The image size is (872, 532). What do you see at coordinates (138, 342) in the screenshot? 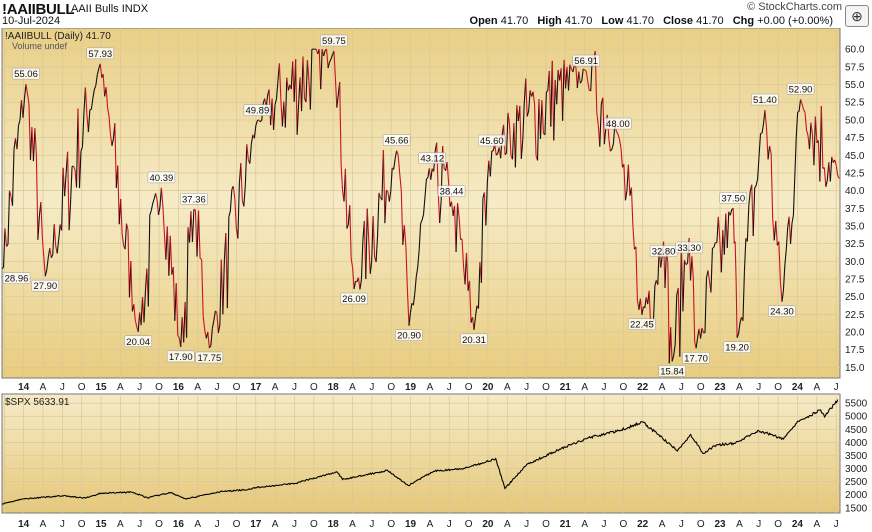
I see `annotation-label: 20.04` at bounding box center [138, 342].